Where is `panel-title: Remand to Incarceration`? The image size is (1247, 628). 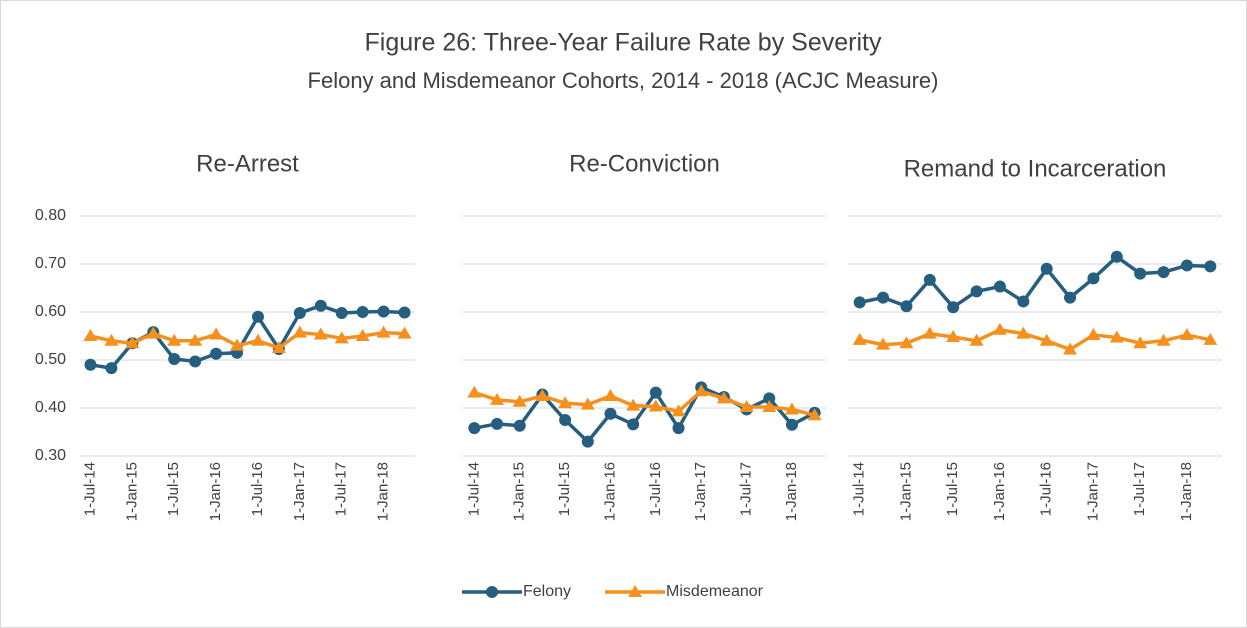
panel-title: Remand to Incarceration is located at coordinates (1035, 168).